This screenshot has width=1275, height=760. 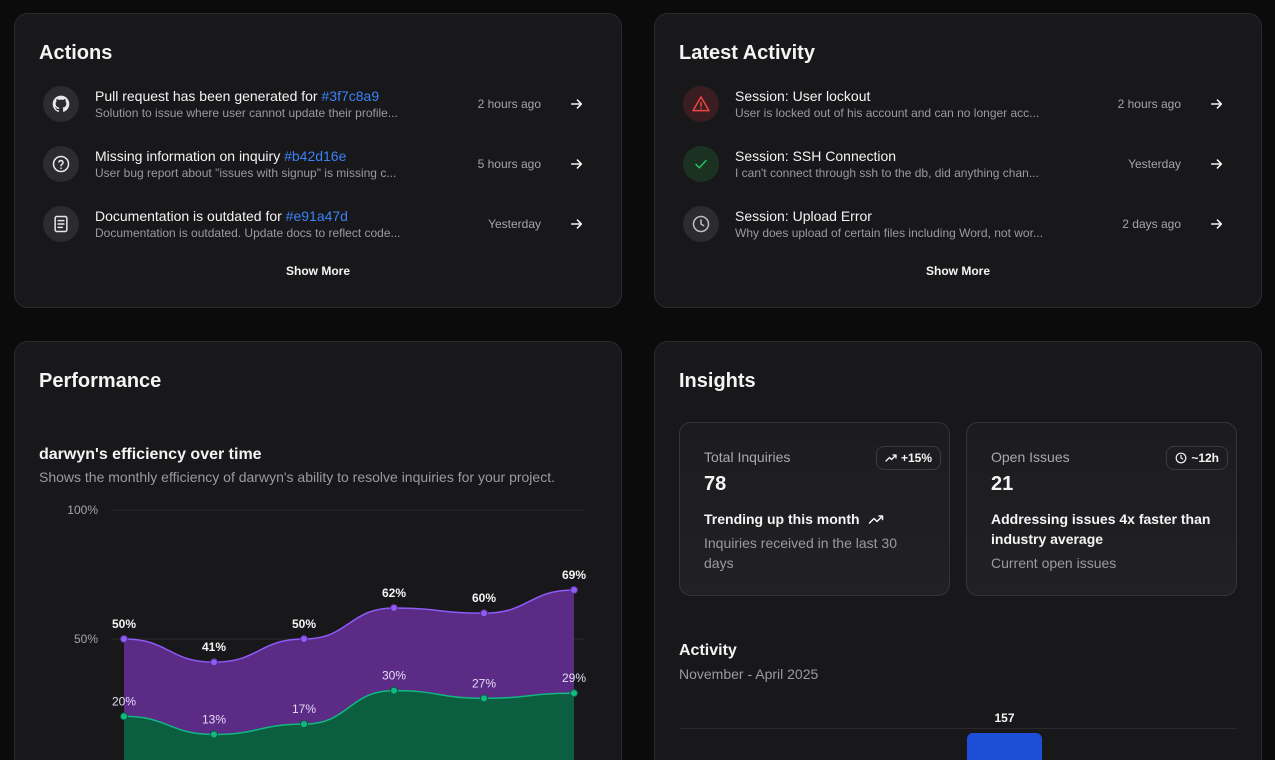 I want to click on activity-time: 2 hours ago, so click(x=1149, y=104).